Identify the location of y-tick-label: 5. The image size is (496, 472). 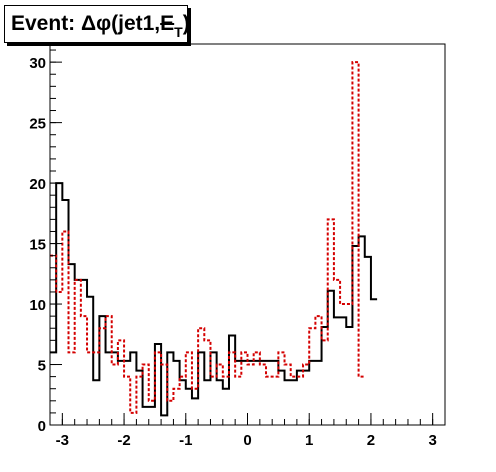
(42, 366).